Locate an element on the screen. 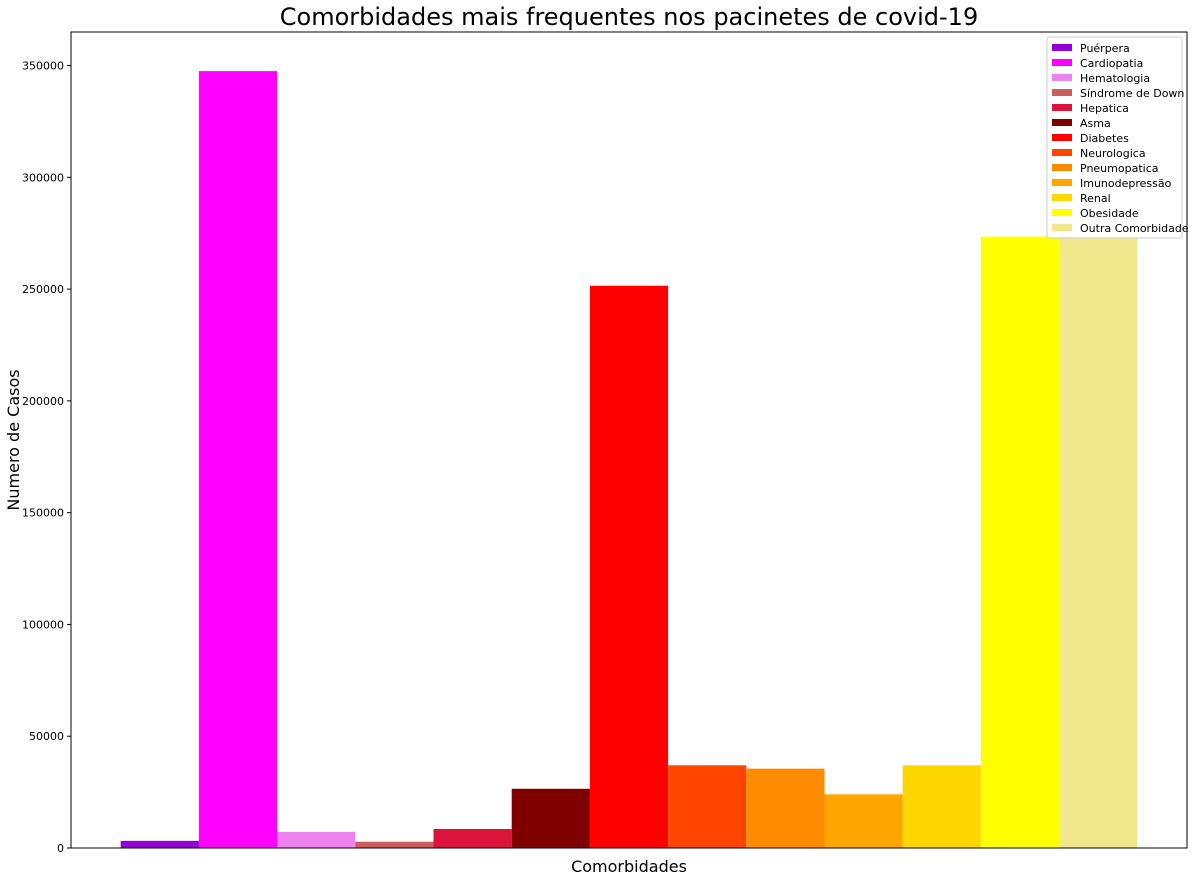  legend-entry: Hematologia is located at coordinates (1115, 78).